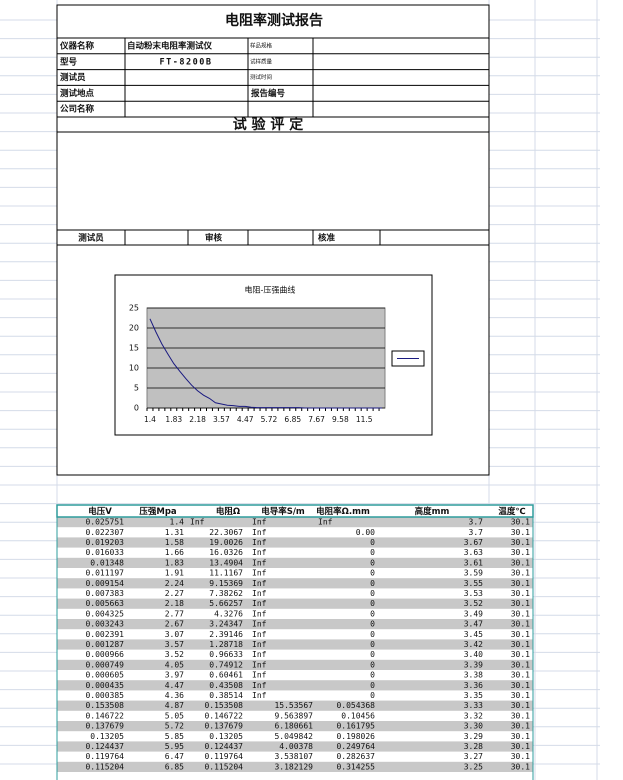 The height and width of the screenshot is (780, 623). Describe the element at coordinates (228, 511) in the screenshot. I see `column-header: 电阻Ω` at that location.